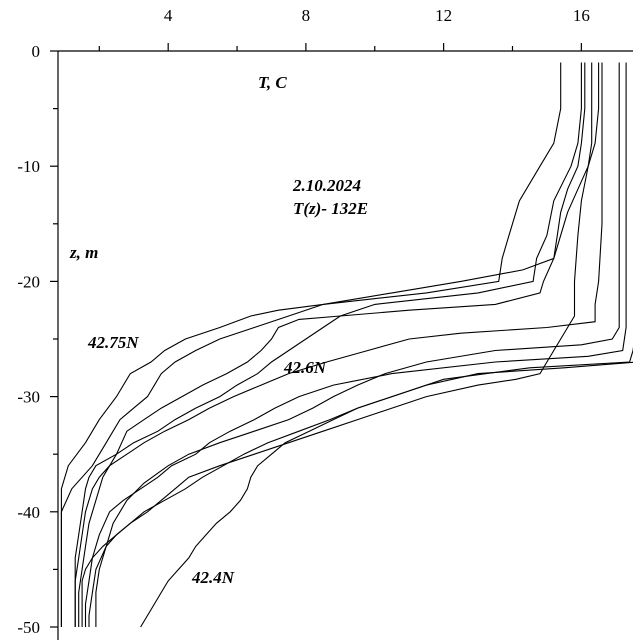  Describe the element at coordinates (326, 185) in the screenshot. I see `date-annotation: 2.10.2024` at that location.